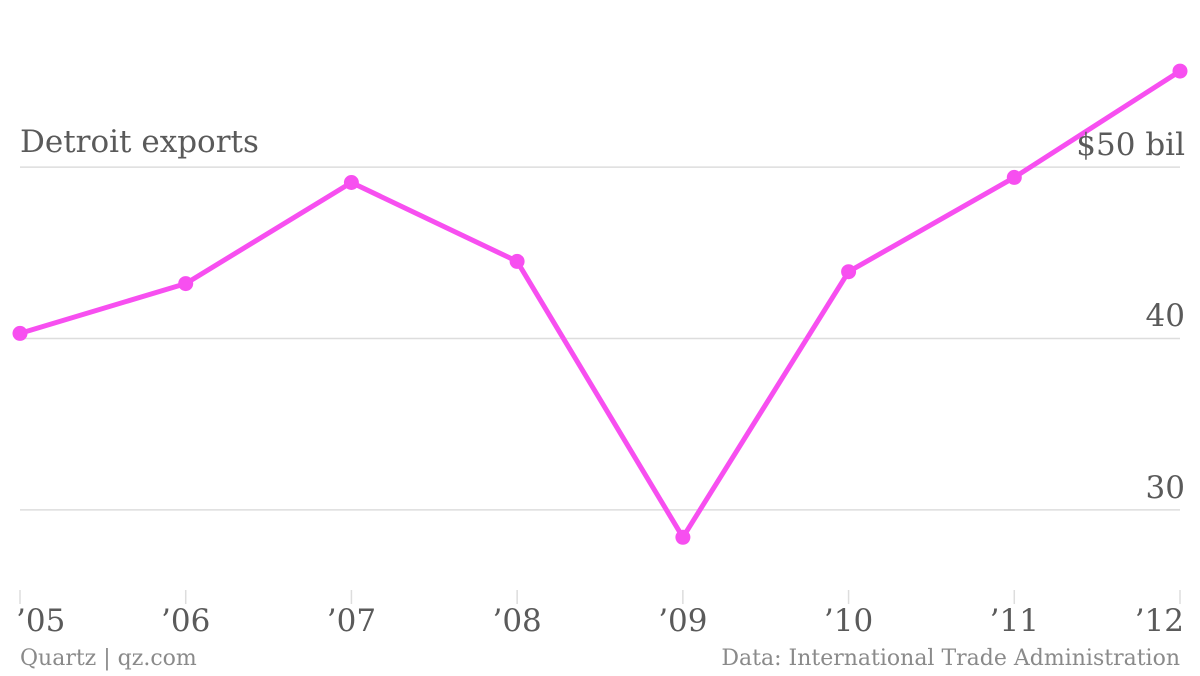 This screenshot has width=1200, height=676. Describe the element at coordinates (950, 658) in the screenshot. I see `footer-source: Data: International Trade Administration` at that location.